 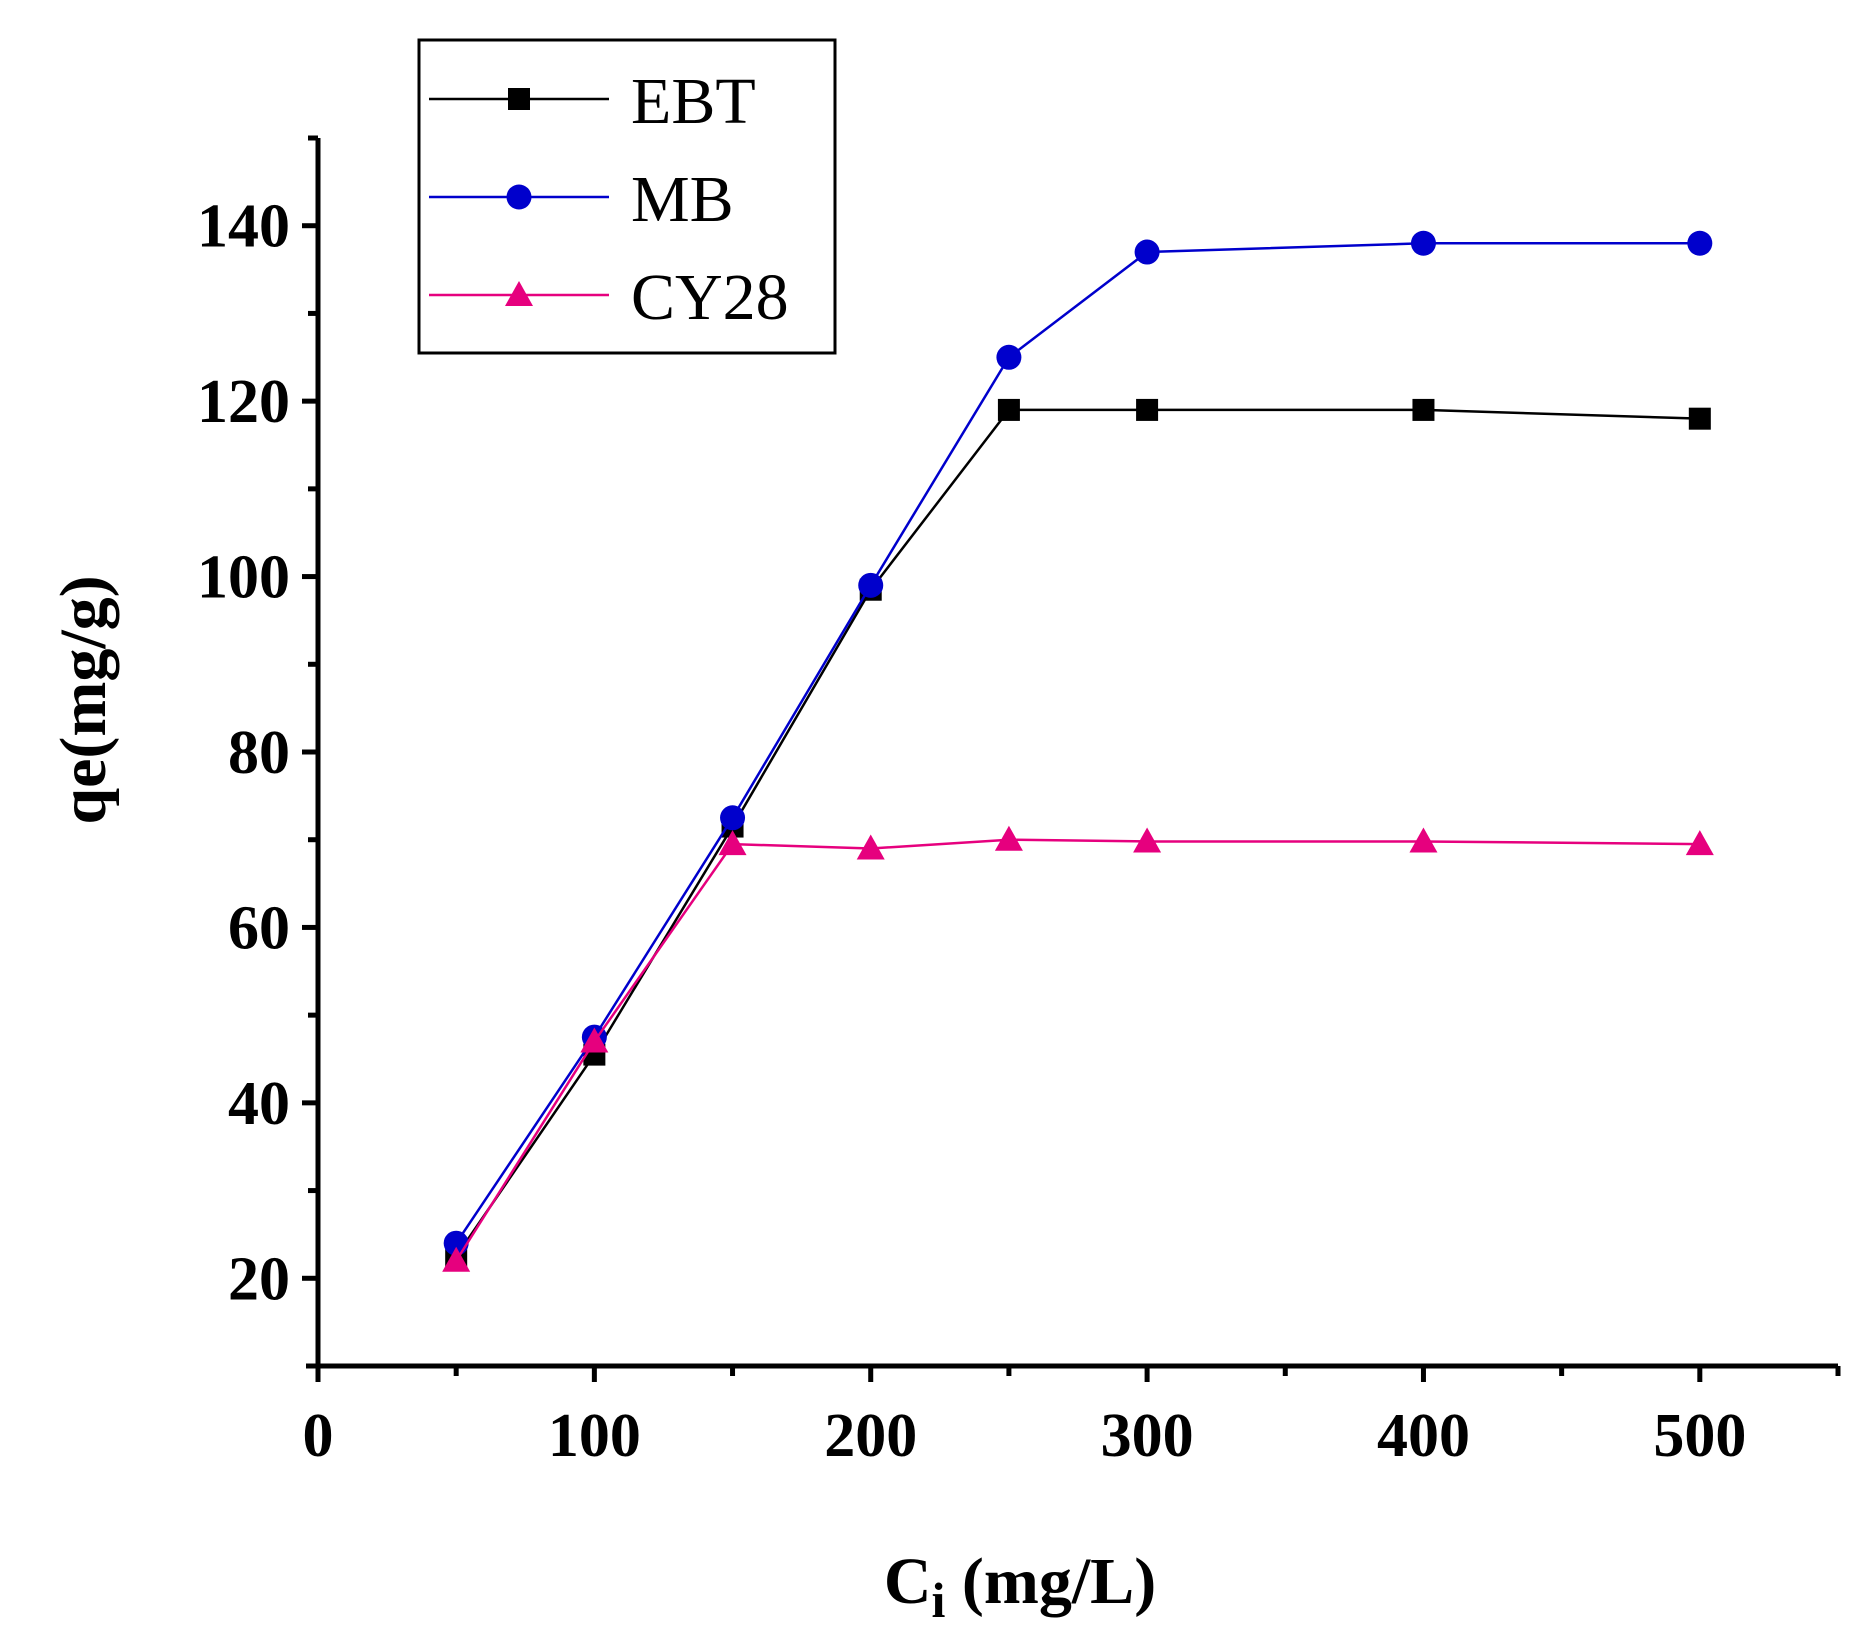 What do you see at coordinates (83, 699) in the screenshot?
I see `y-axis-title: qe(mg/g)` at bounding box center [83, 699].